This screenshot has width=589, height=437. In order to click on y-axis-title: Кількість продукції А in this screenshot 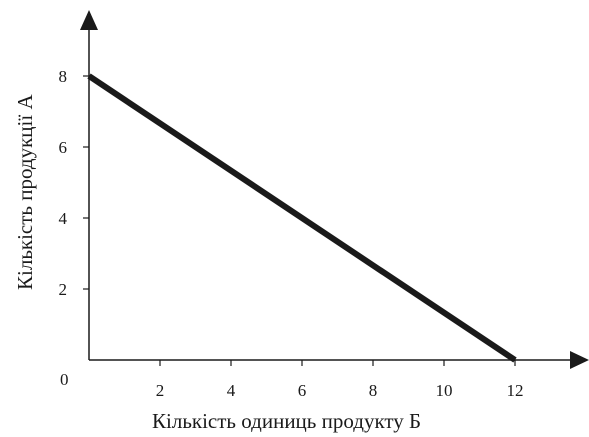, I will do `click(25, 192)`.